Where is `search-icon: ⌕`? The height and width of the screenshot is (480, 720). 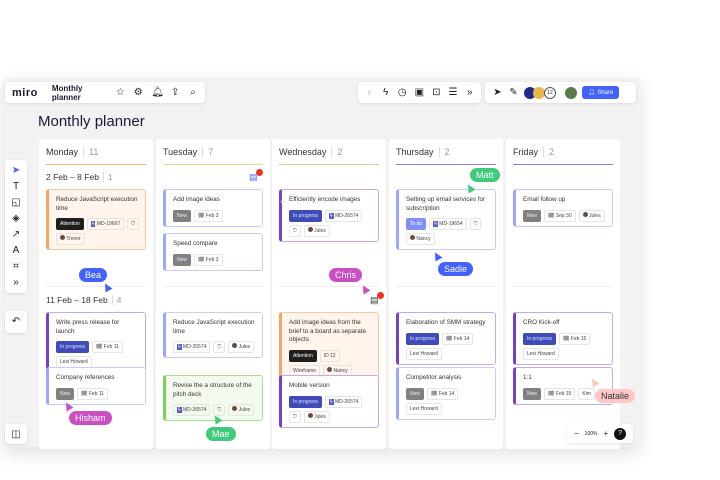
search-icon: ⌕ is located at coordinates (193, 92).